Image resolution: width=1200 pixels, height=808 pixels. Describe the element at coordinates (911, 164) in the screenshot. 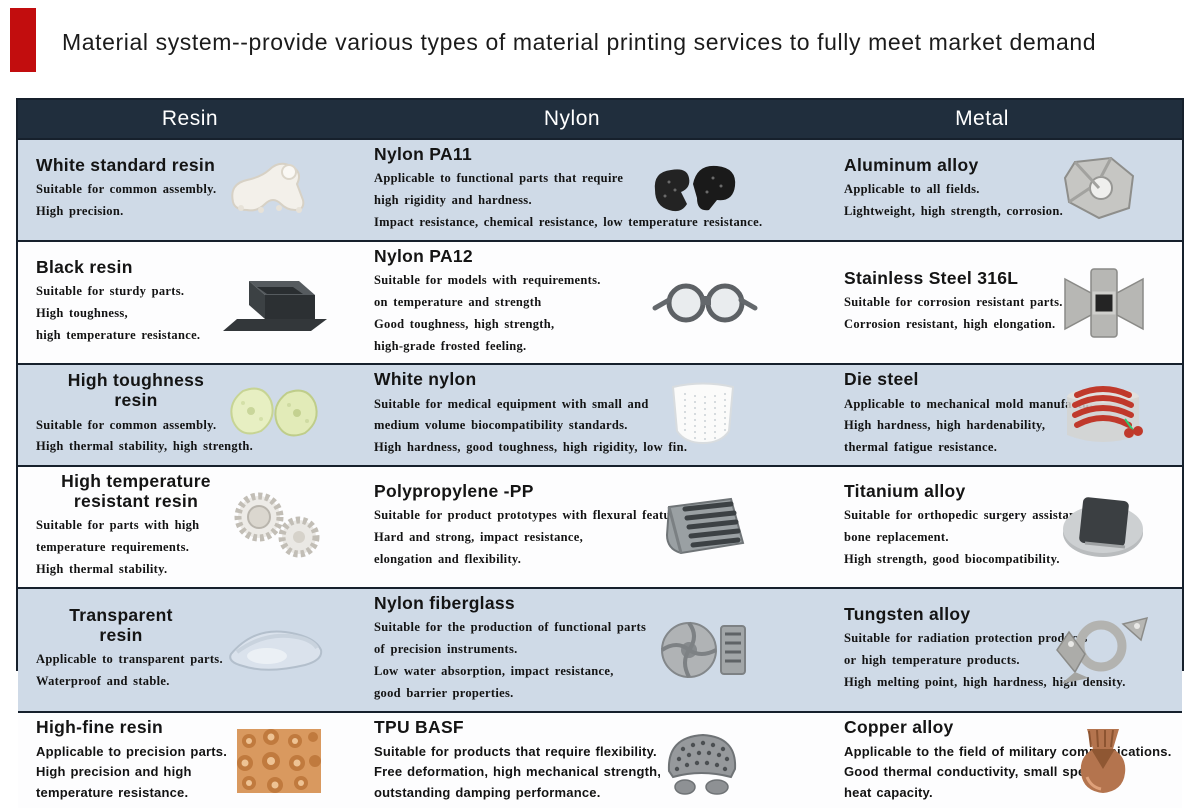

I see `material-title: Aluminum alloy` at that location.